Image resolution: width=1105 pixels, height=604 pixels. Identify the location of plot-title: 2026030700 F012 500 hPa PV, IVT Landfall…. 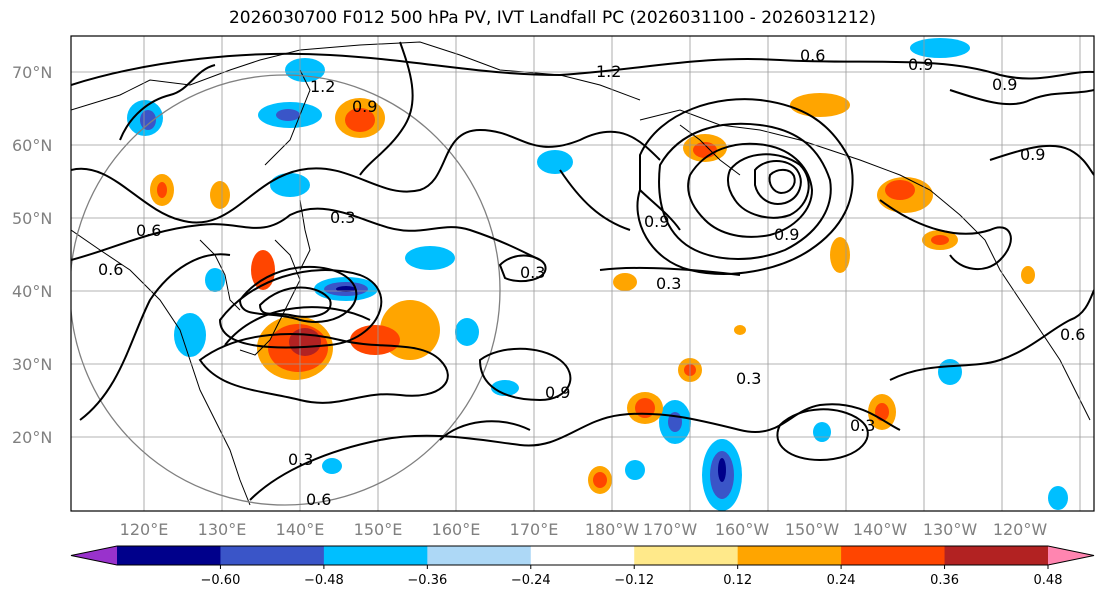
(552, 18).